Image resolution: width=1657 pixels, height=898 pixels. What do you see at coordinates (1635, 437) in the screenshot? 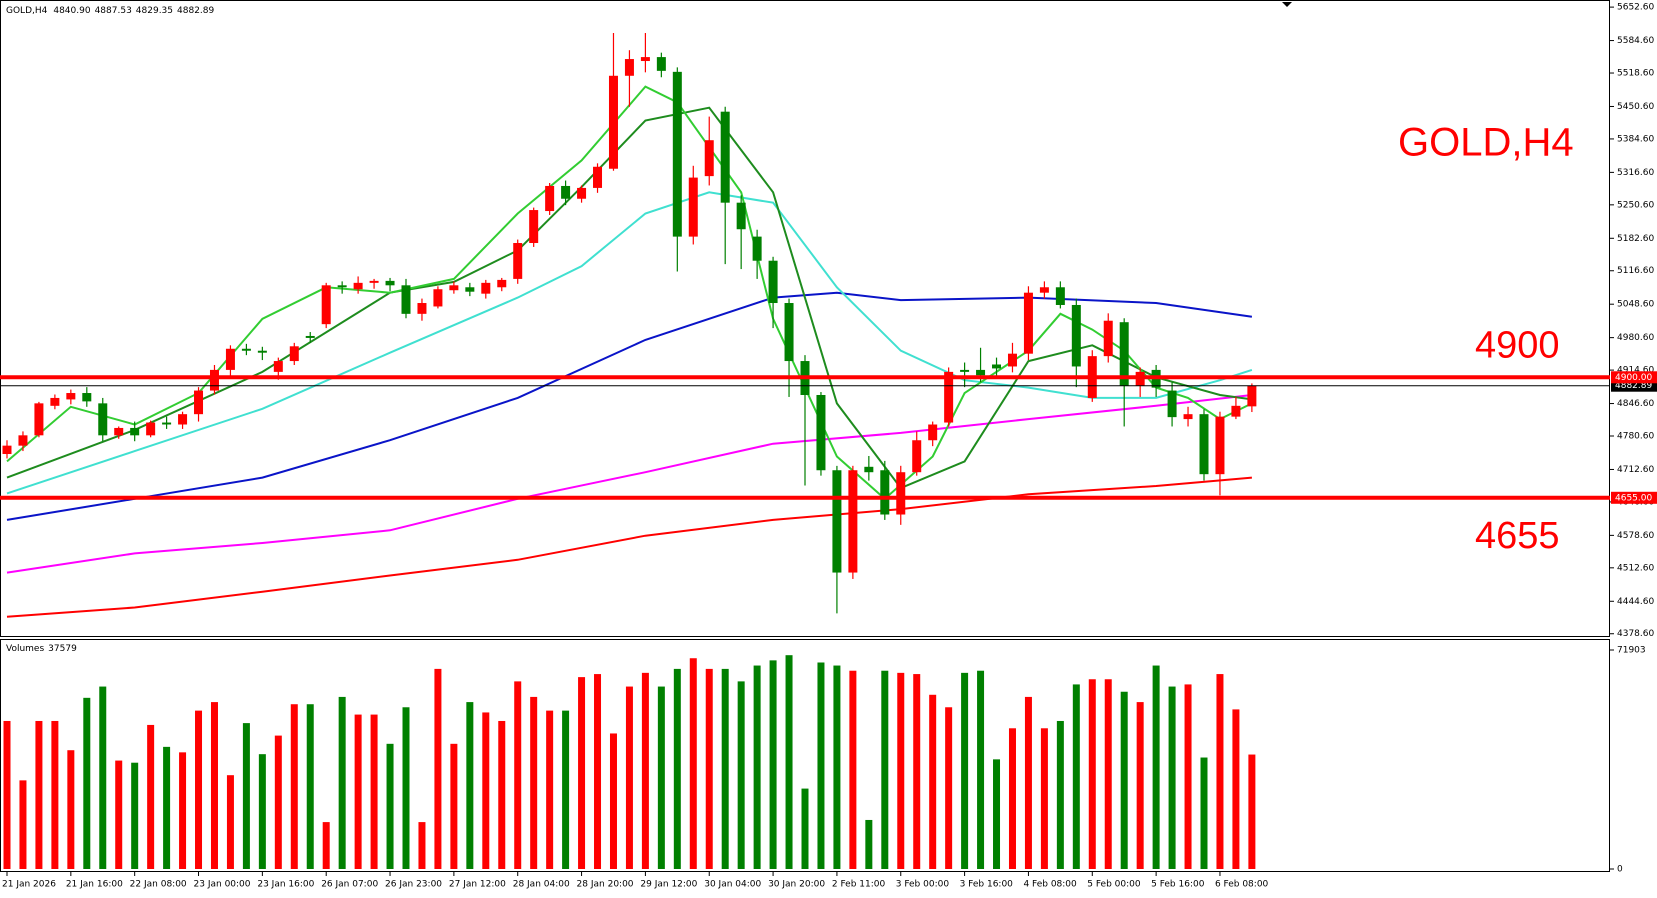
I see `y-tick-label: 4780.60` at bounding box center [1635, 437].